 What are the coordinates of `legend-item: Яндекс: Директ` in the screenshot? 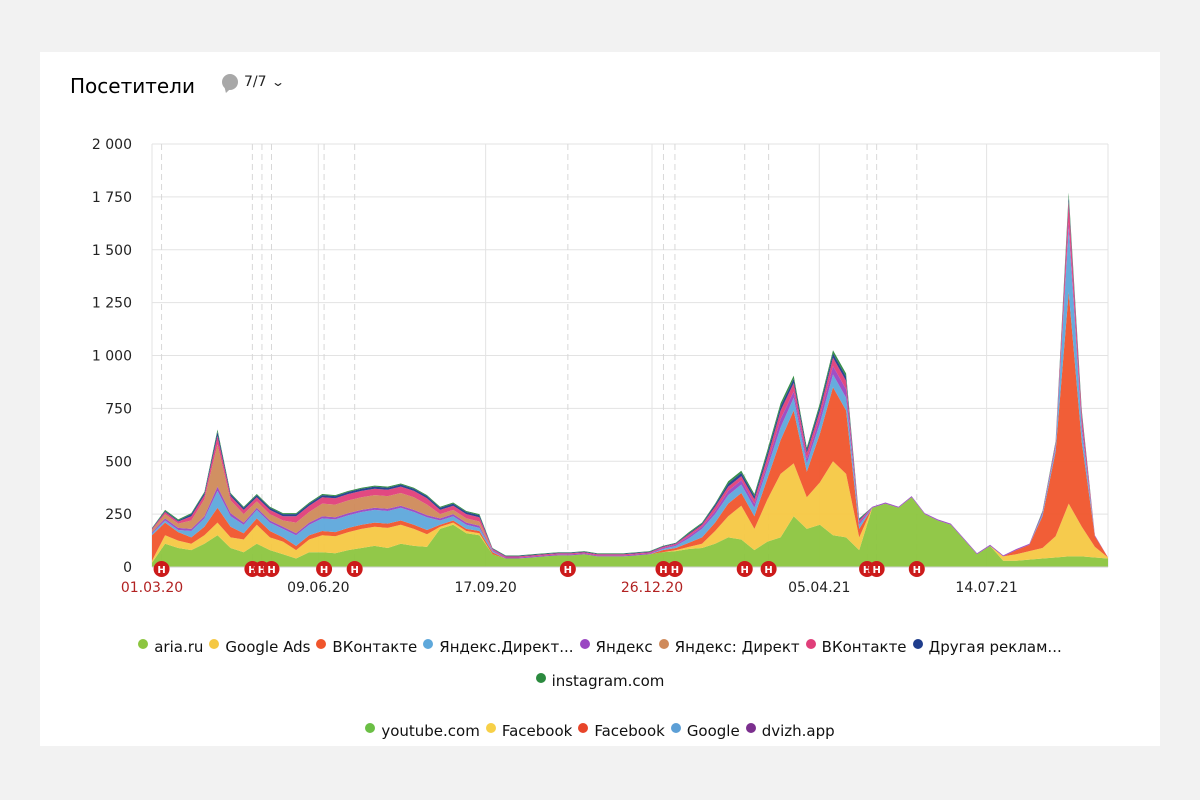 It's located at (729, 647).